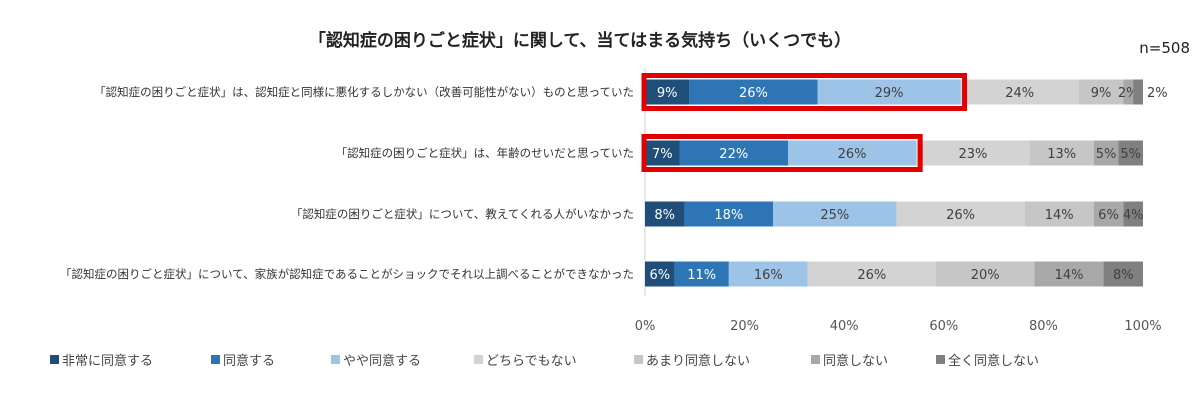 The height and width of the screenshot is (402, 1200). I want to click on category-label: 「認知症の困りごと症状」について、教えてくれる人がいなかった, so click(462, 214).